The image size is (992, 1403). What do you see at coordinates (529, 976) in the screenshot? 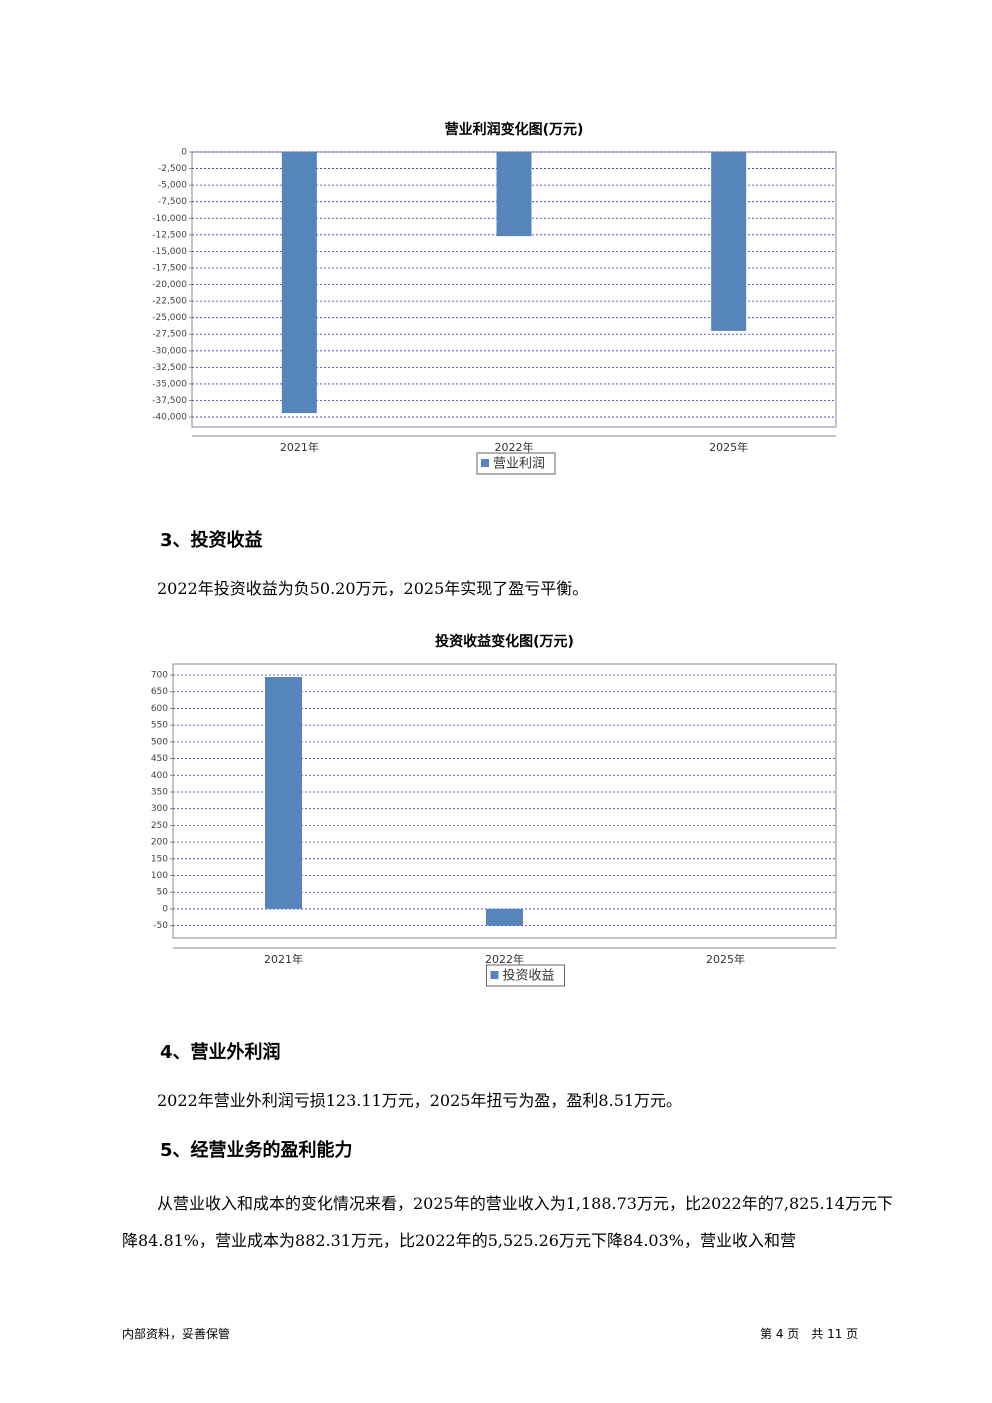
I see `legend-label: 投资收益` at bounding box center [529, 976].